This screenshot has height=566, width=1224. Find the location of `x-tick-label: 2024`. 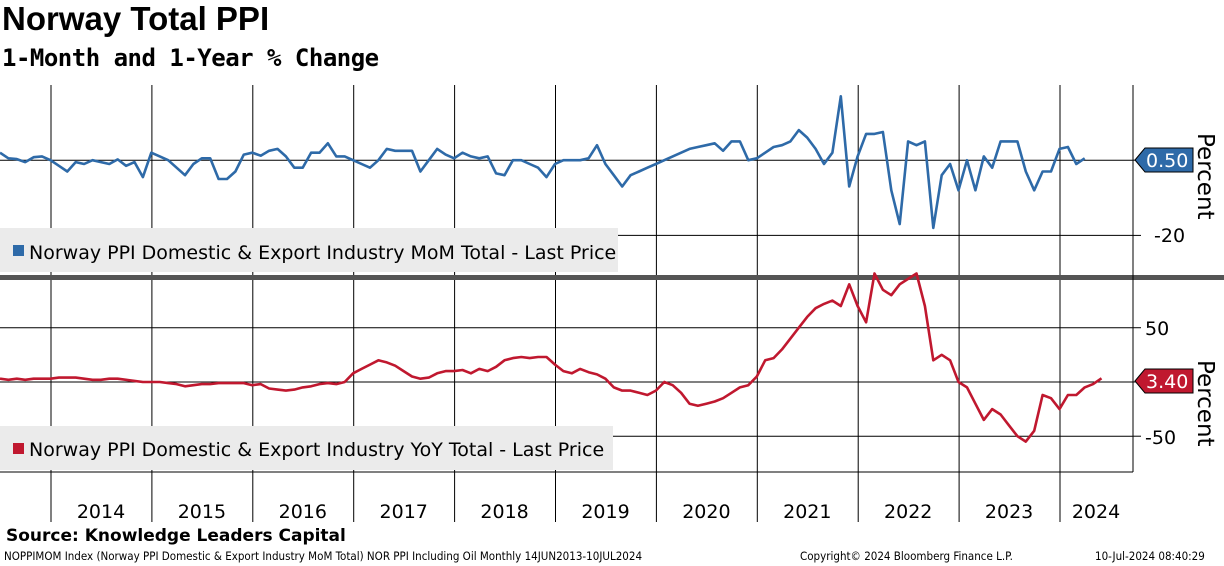

x-tick-label: 2024 is located at coordinates (1096, 512).